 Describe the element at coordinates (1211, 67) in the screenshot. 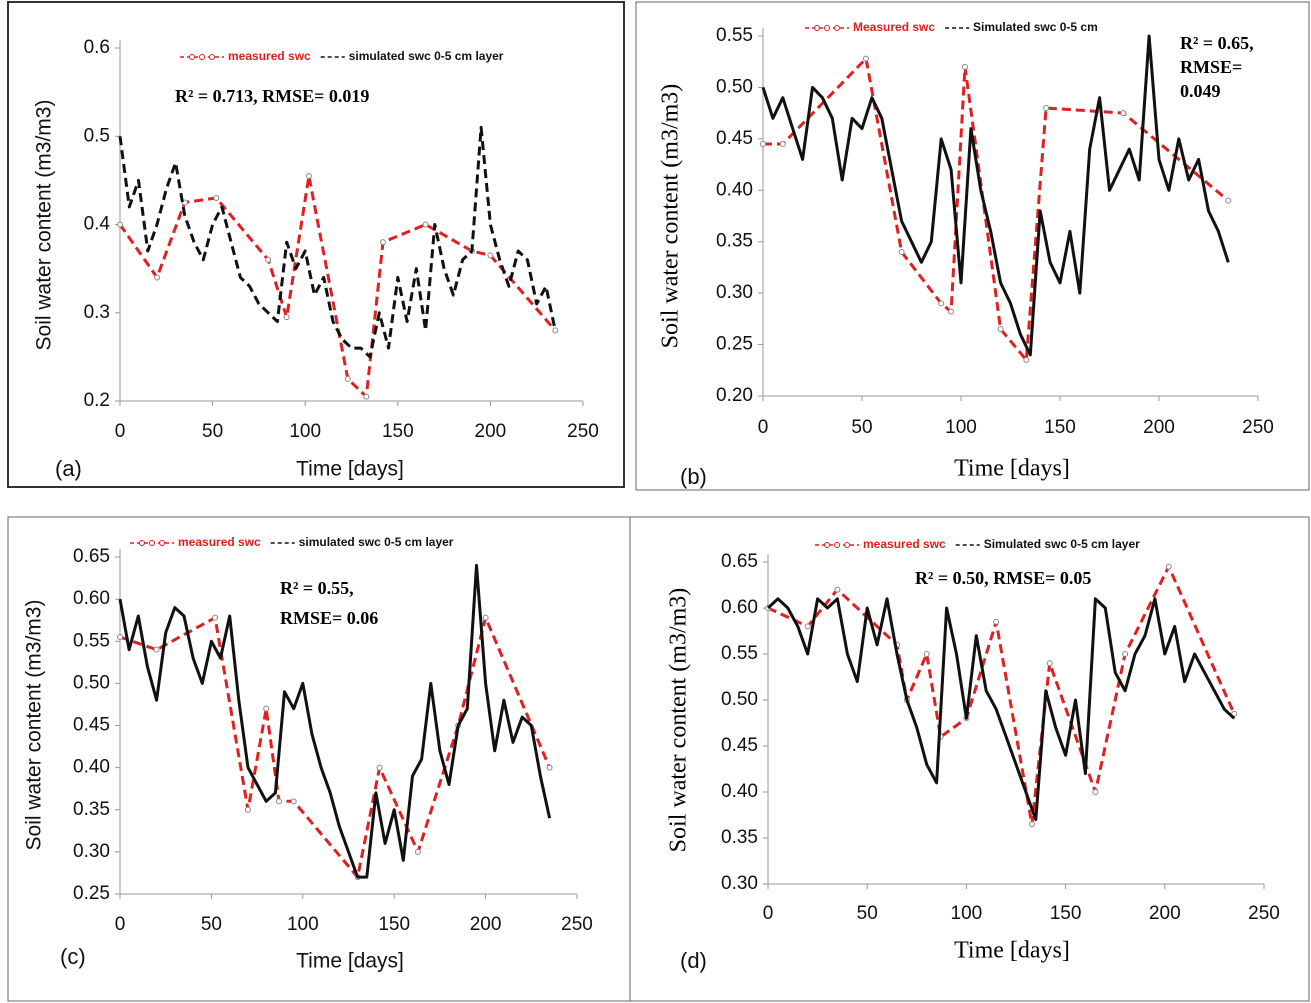

I see `annotation: RMSE=` at that location.